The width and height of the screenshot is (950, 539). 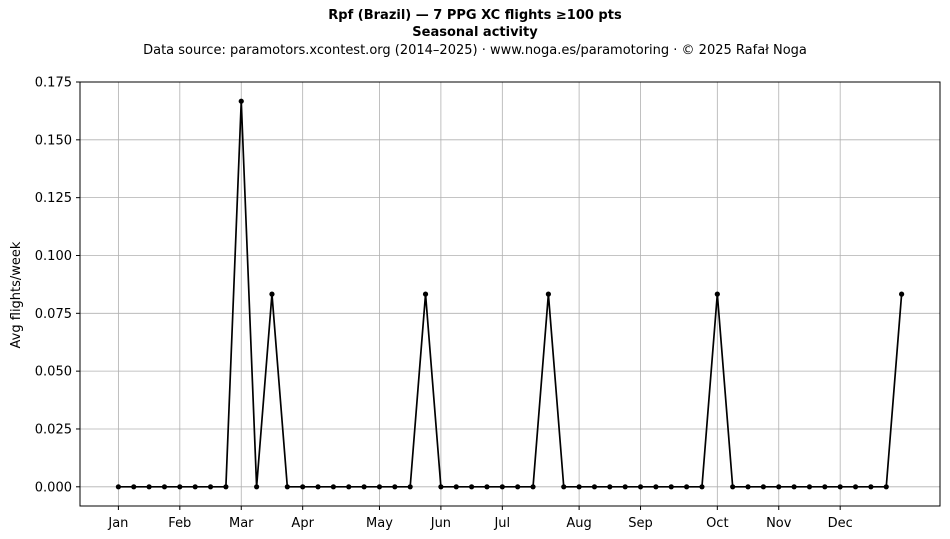 I want to click on x-tick-label: Mar, so click(x=241, y=523).